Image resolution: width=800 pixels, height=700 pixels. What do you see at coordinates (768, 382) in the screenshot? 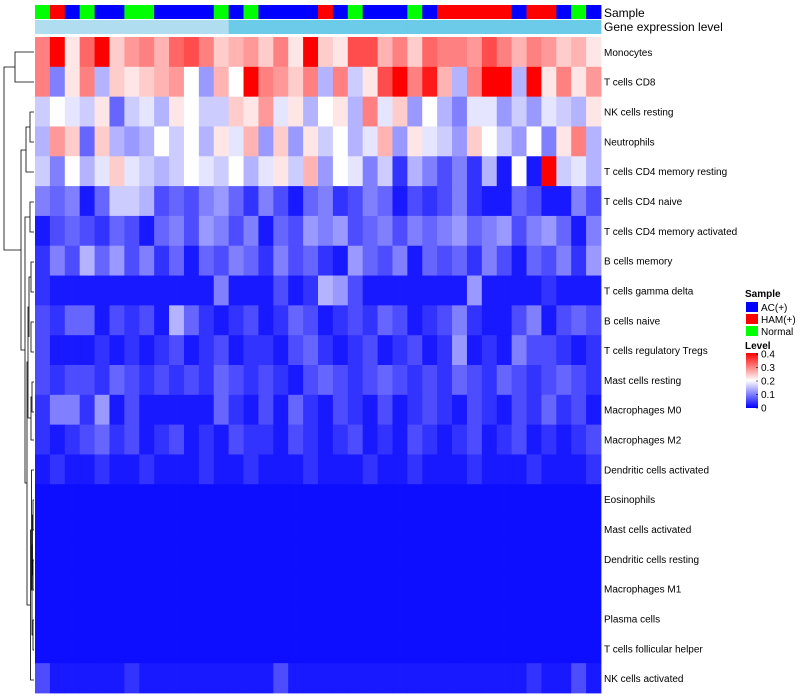
I see `level-tick-label: 0.2` at bounding box center [768, 382].